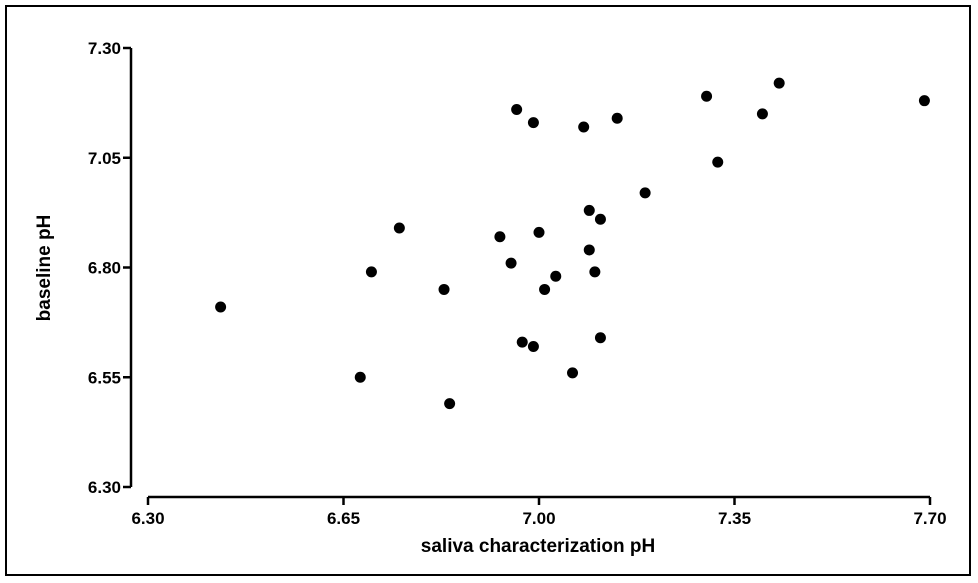 Image resolution: width=978 pixels, height=583 pixels. Describe the element at coordinates (538, 546) in the screenshot. I see `x-axis-title: saliva characterization pH` at that location.